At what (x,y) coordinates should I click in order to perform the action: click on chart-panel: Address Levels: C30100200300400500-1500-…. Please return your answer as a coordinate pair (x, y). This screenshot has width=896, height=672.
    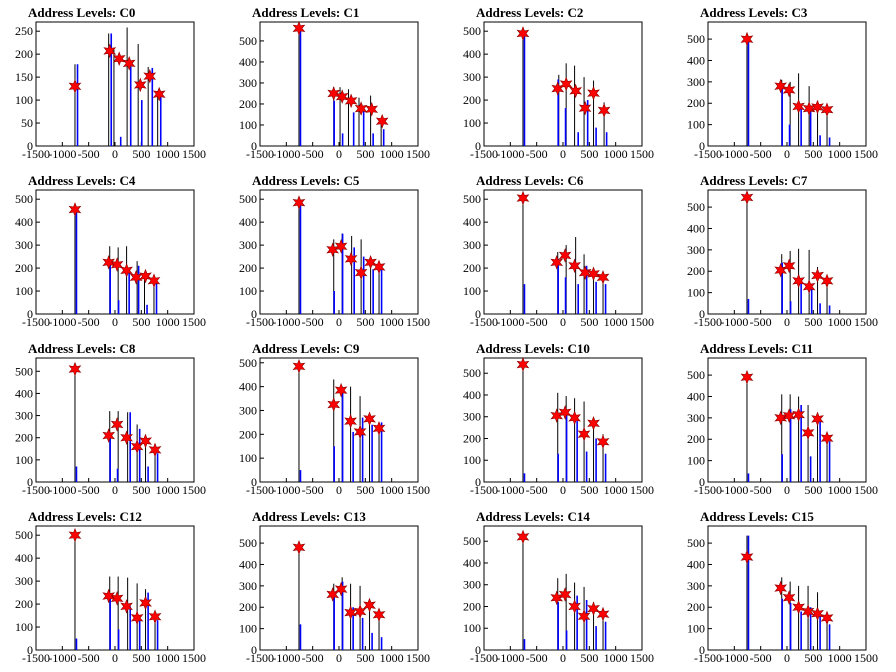
    Looking at the image, I should click on (782, 83).